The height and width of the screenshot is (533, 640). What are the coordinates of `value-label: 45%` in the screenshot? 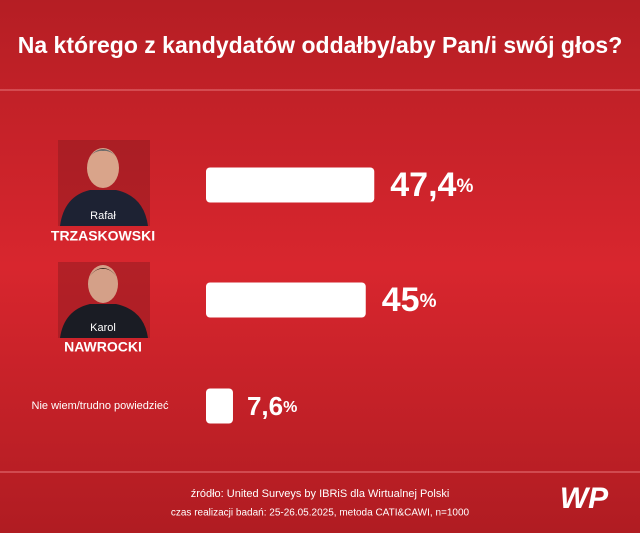 It's located at (409, 300).